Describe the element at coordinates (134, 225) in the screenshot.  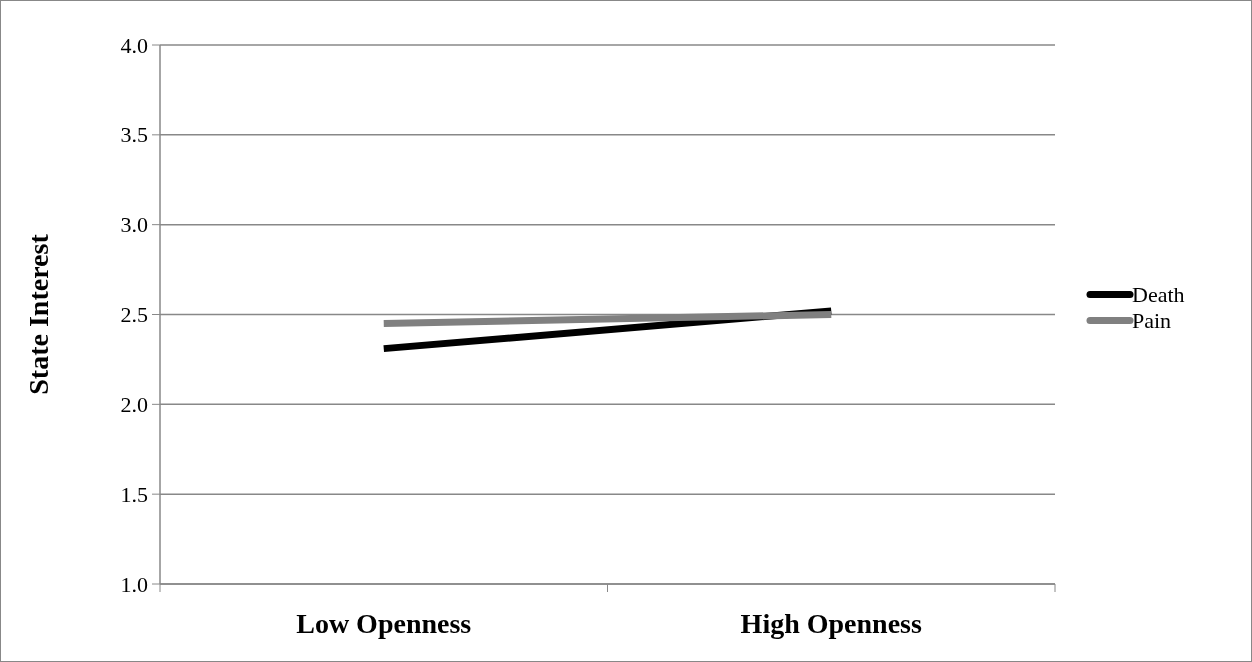
I see `y-tick-label: 3.0` at that location.